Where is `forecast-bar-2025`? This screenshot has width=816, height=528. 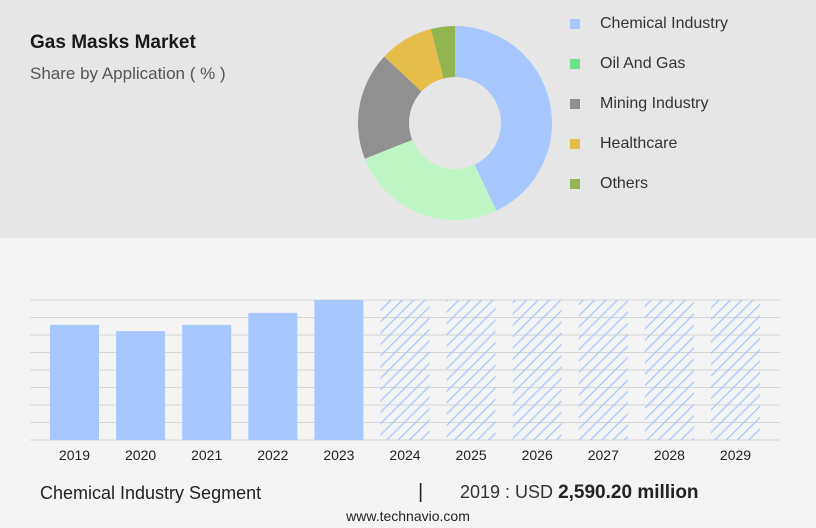
forecast-bar-2025 is located at coordinates (471, 370).